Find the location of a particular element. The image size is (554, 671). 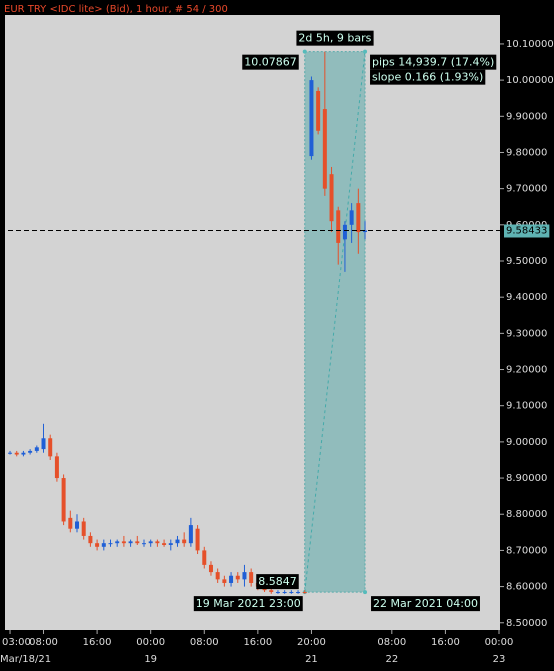

measure-end-box is located at coordinates (425, 604).